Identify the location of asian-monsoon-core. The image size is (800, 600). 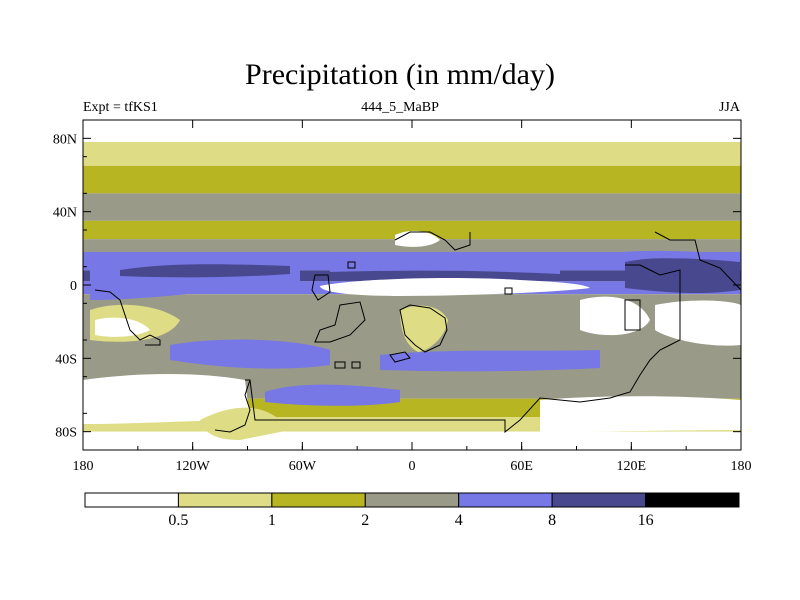
(682, 275).